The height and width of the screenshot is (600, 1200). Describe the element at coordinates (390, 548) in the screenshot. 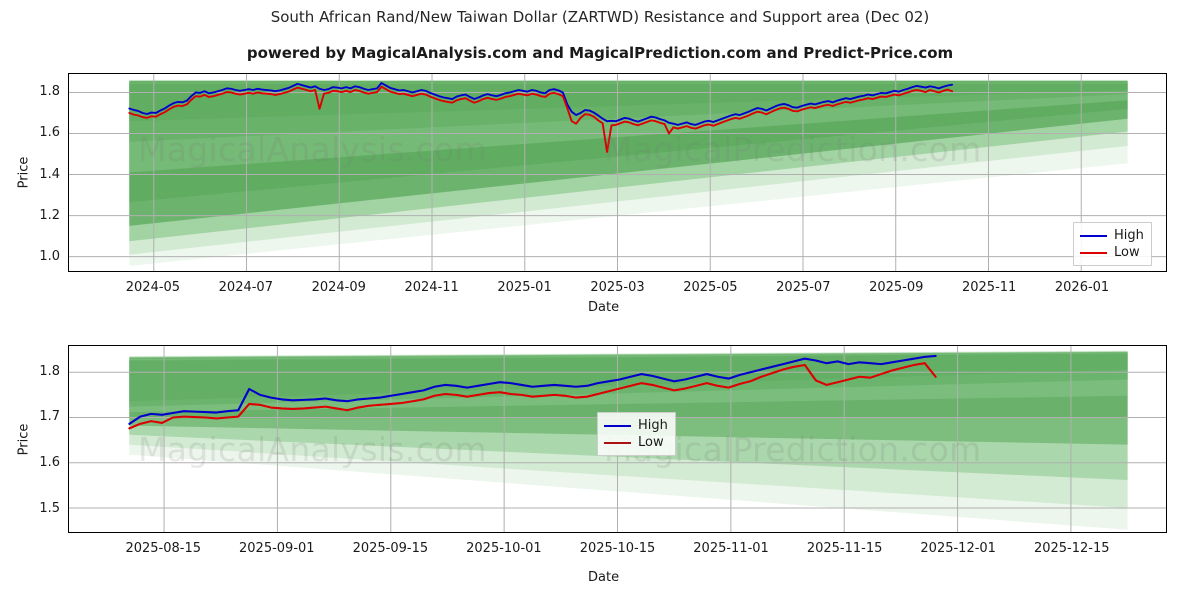

I see `bottom-x-tick-label: 2025-09-15` at that location.